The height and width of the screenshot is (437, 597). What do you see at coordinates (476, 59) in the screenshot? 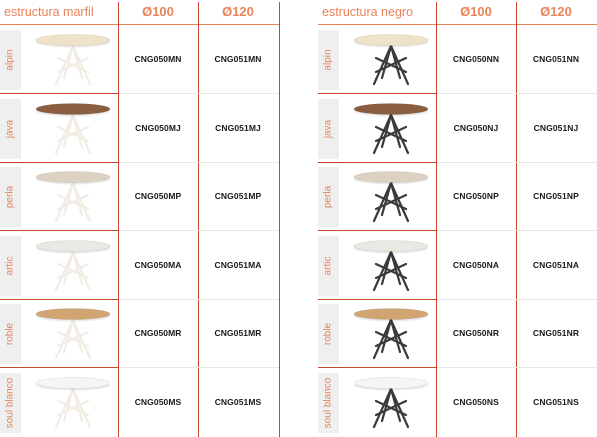
I see `product-code-100: CNG050NN` at bounding box center [476, 59].